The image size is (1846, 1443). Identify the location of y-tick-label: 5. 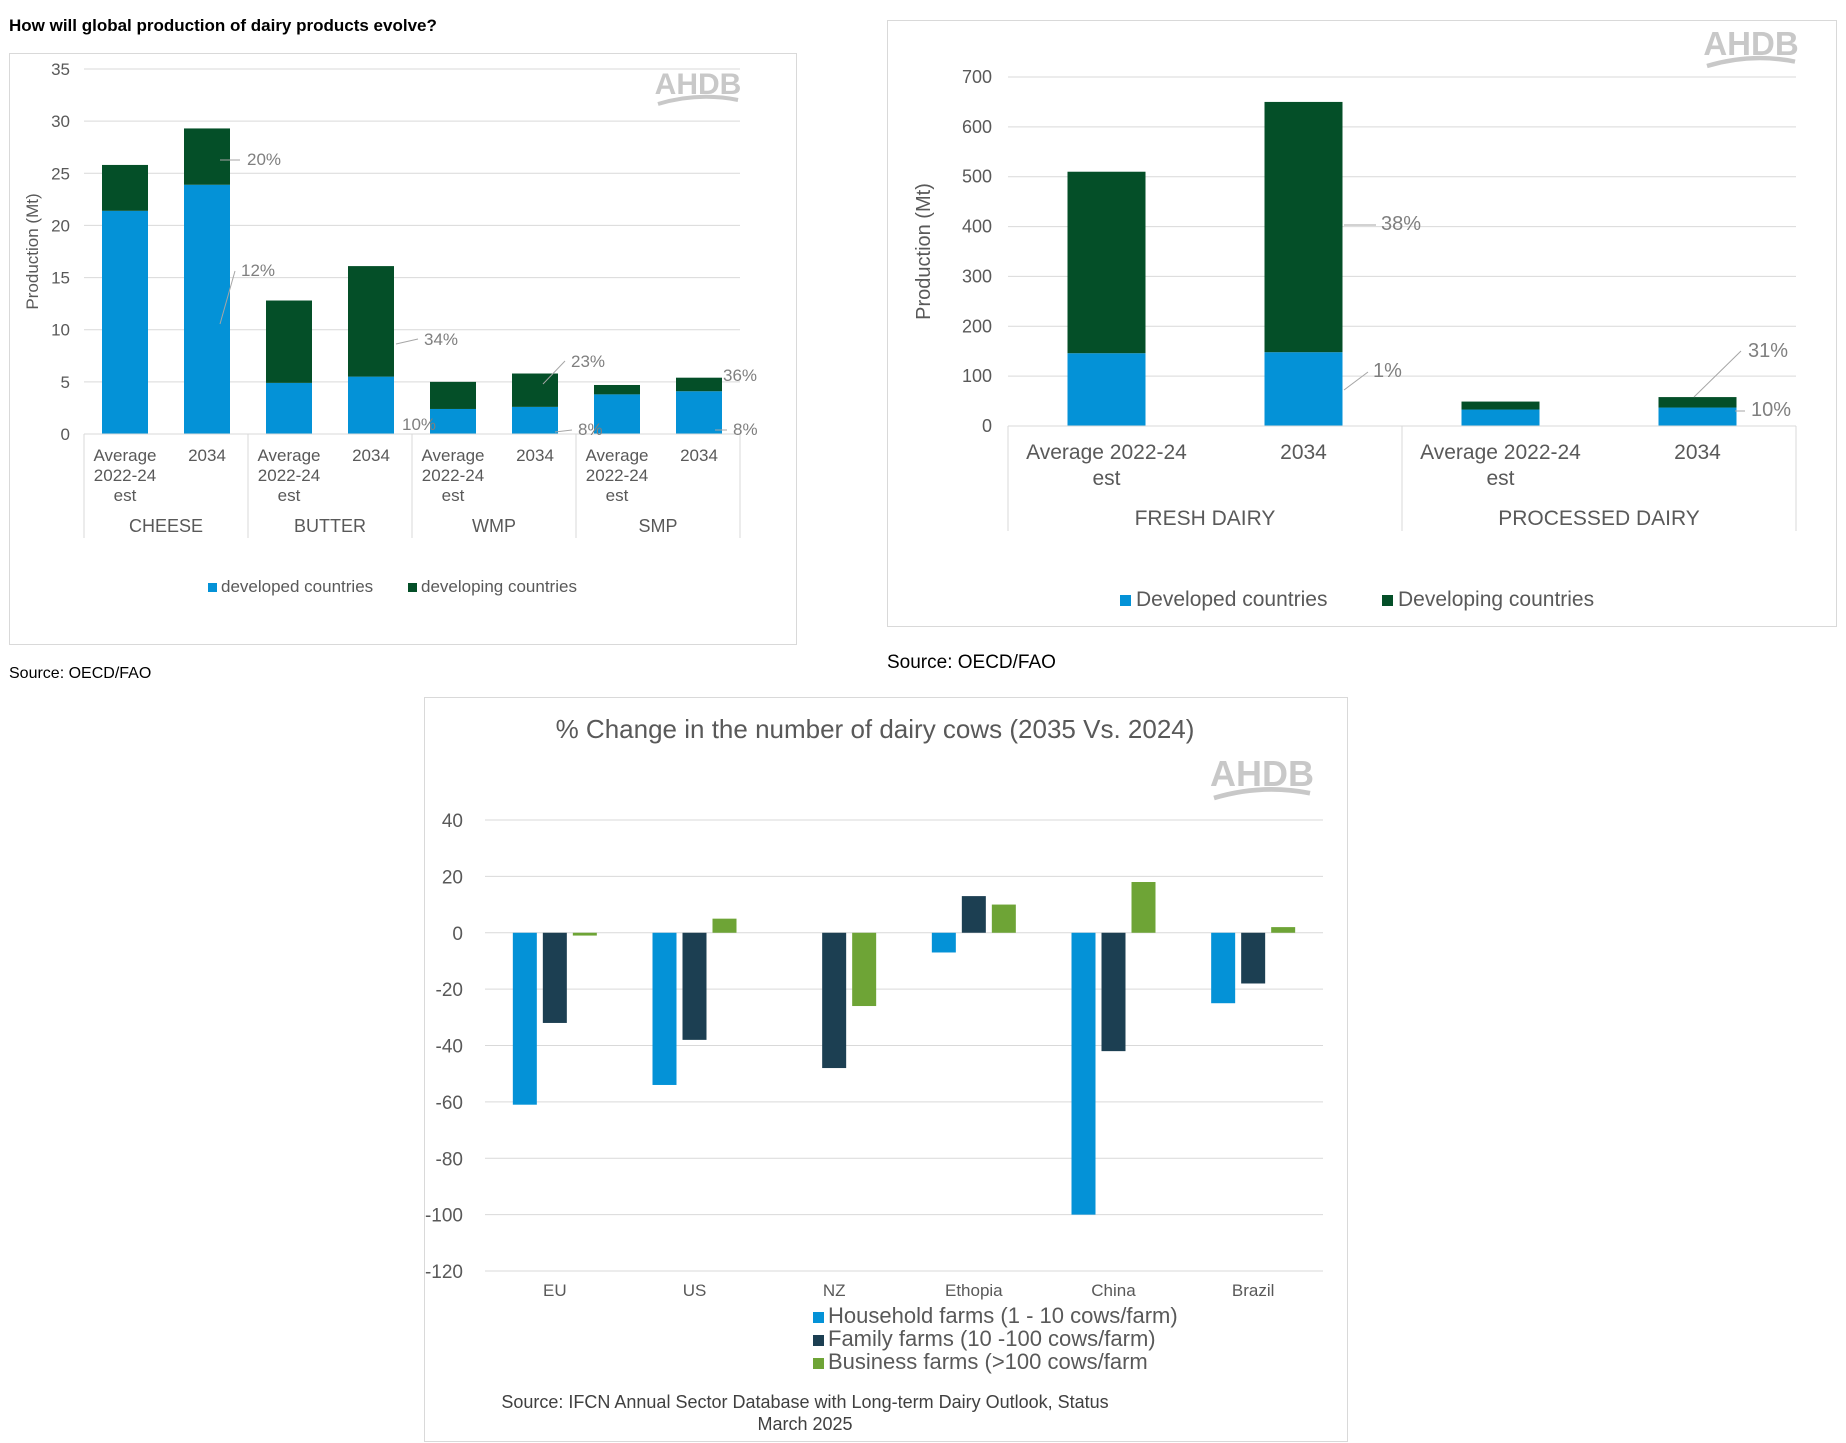
(65, 382).